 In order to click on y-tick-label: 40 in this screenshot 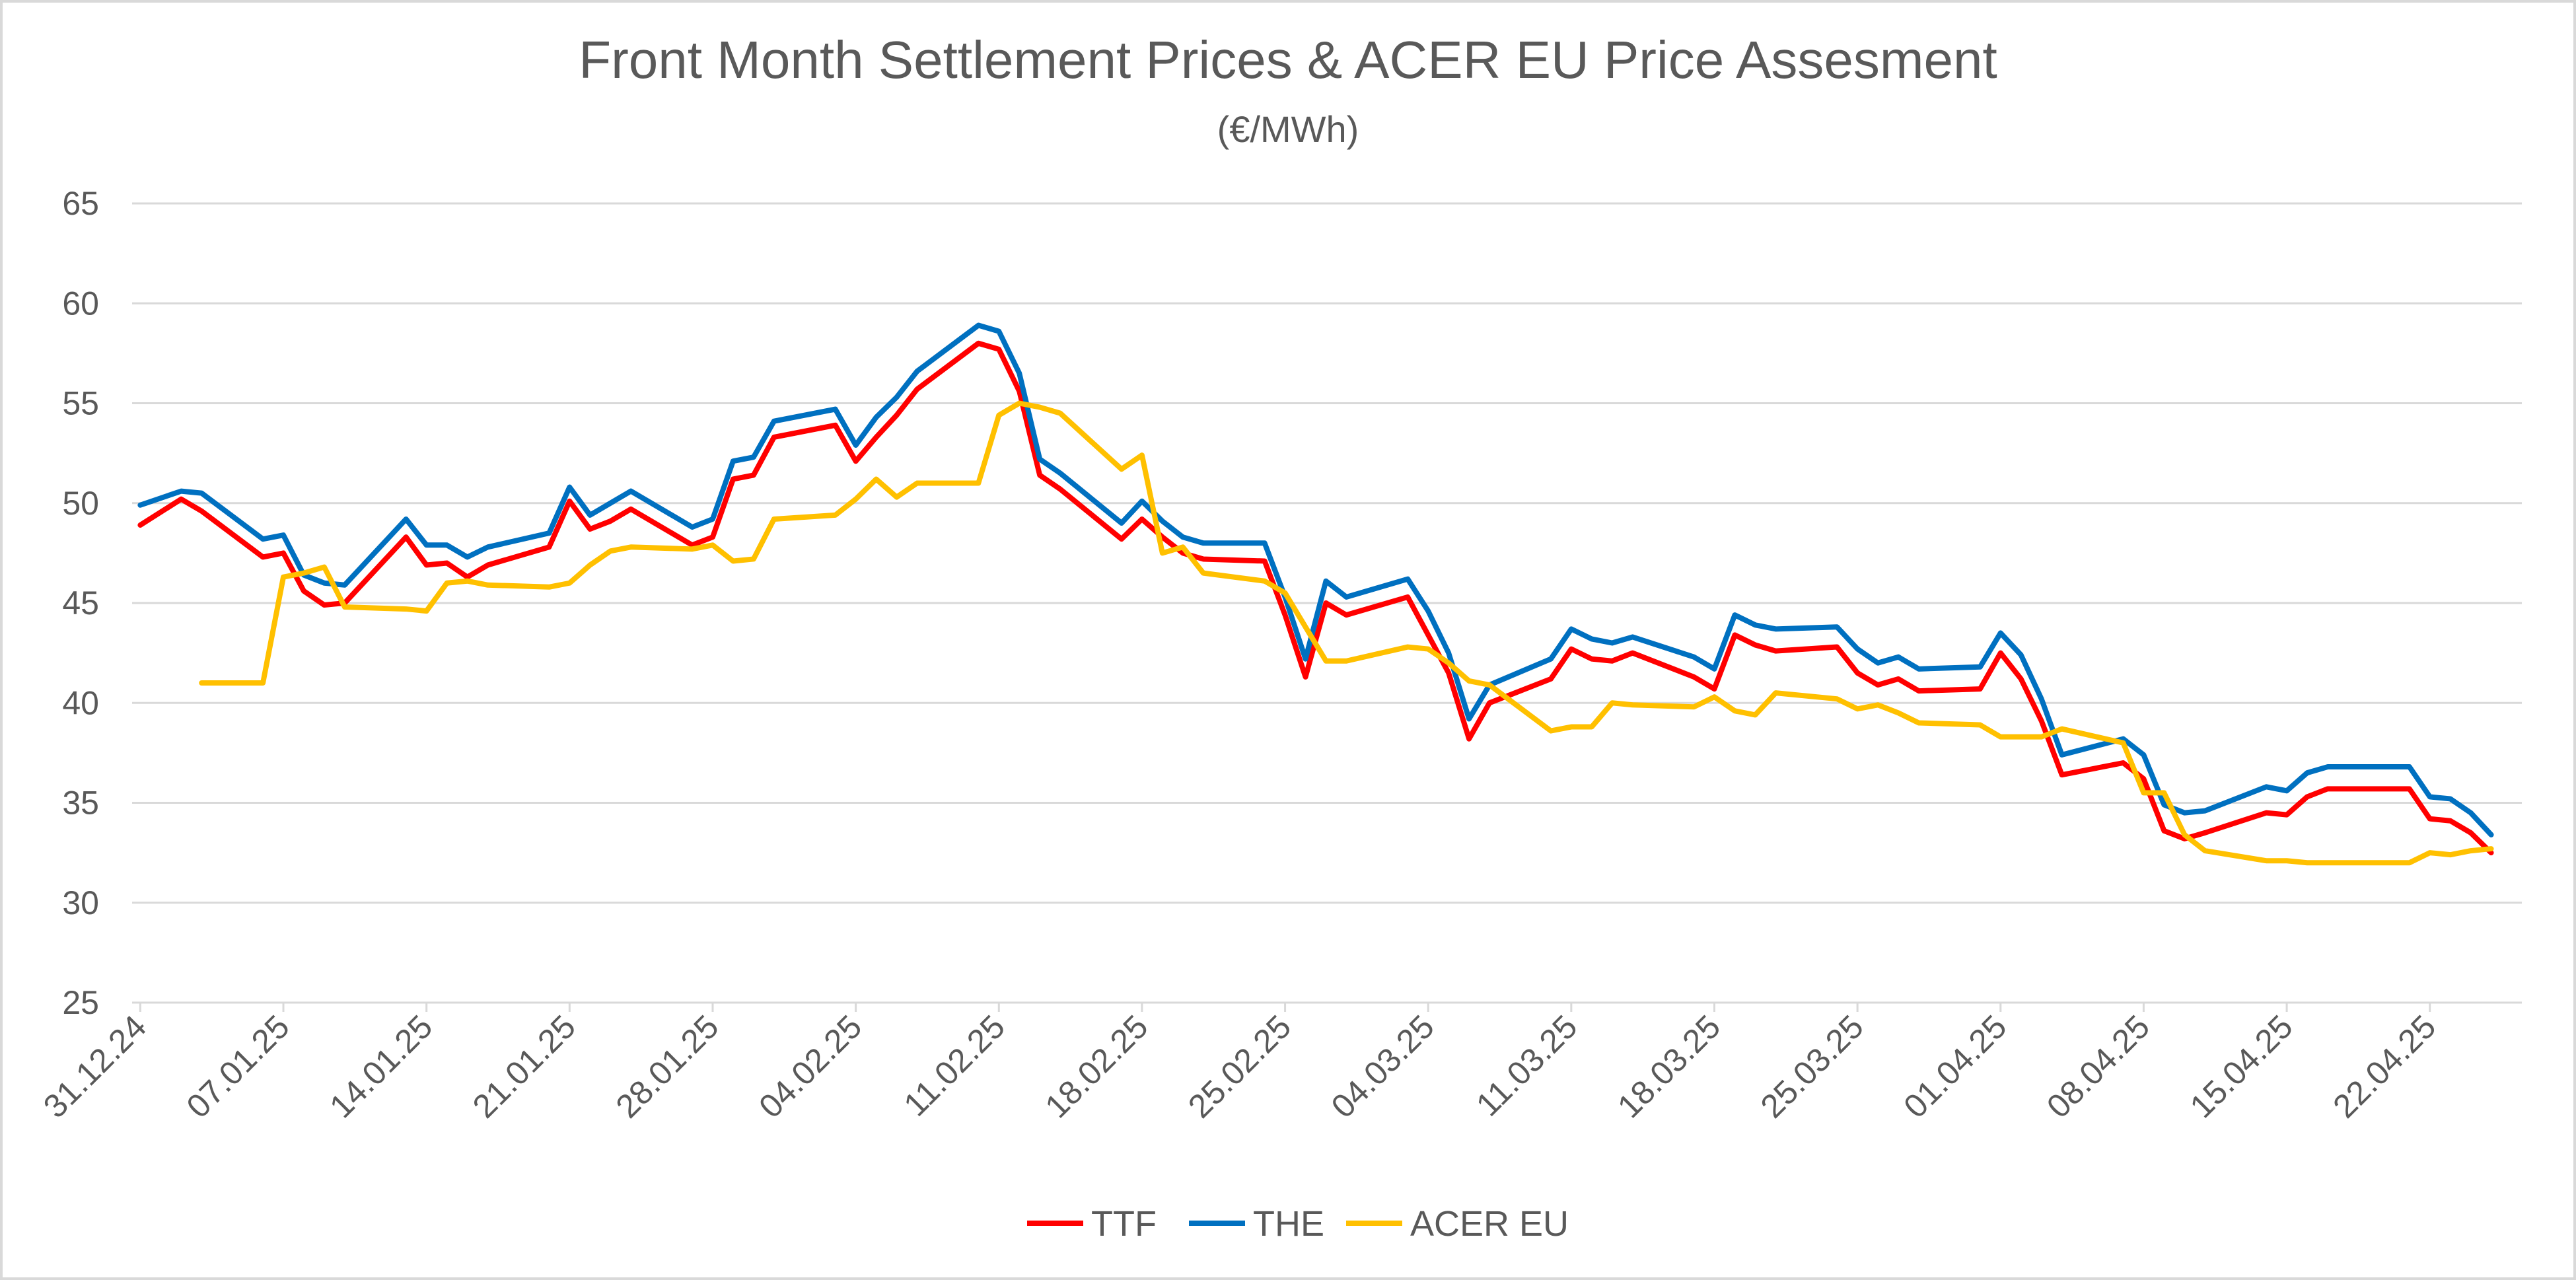, I will do `click(80, 702)`.